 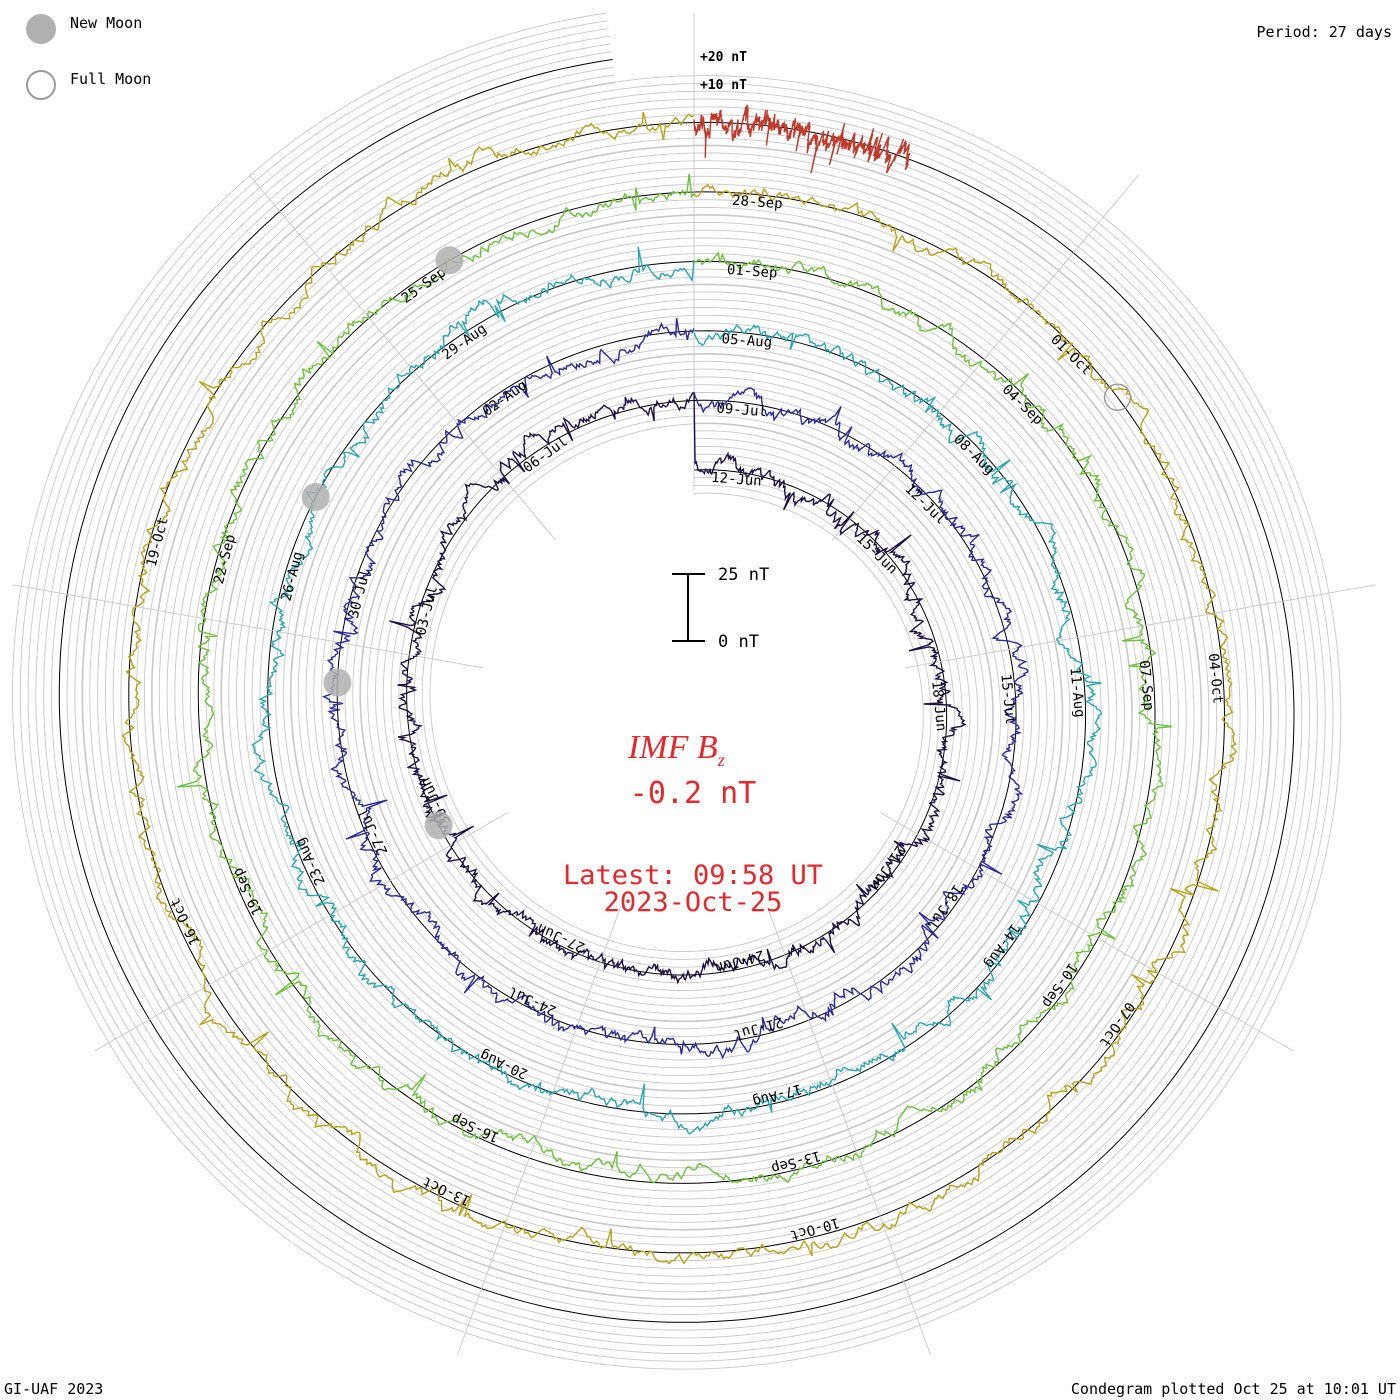 What do you see at coordinates (795, 1161) in the screenshot?
I see `date-label: 13-Sep` at bounding box center [795, 1161].